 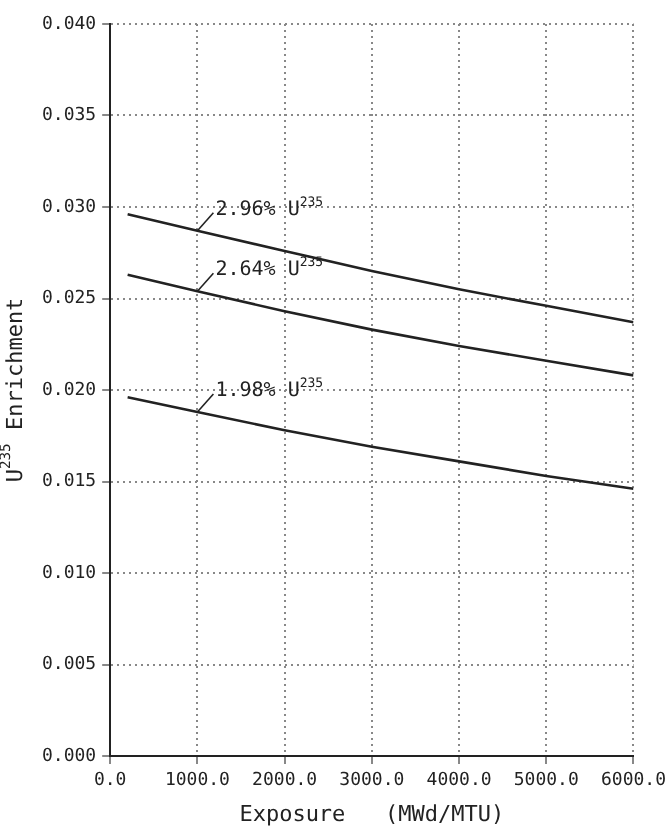 I want to click on x-tick-label: 4000.0, so click(x=459, y=781).